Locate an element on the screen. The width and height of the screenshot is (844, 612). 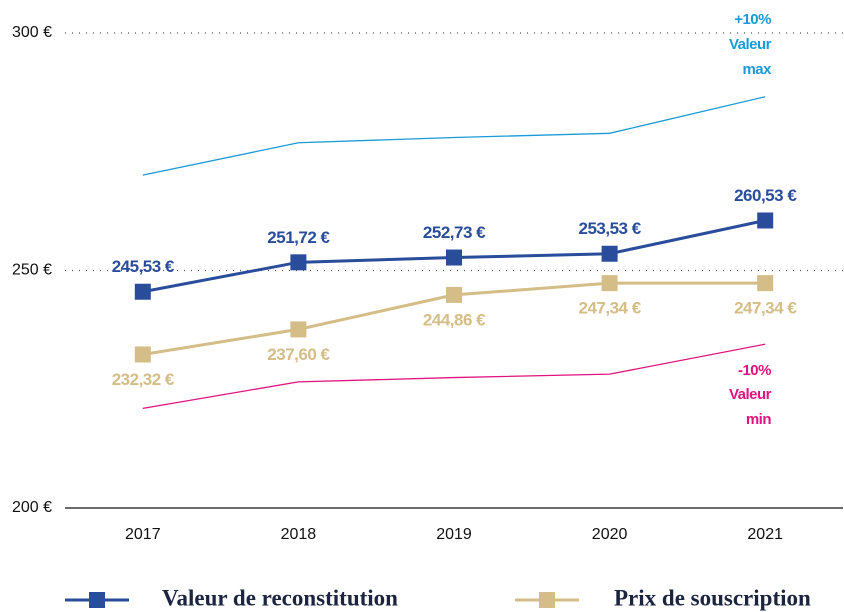
x-tick-label: 2019 is located at coordinates (454, 534).